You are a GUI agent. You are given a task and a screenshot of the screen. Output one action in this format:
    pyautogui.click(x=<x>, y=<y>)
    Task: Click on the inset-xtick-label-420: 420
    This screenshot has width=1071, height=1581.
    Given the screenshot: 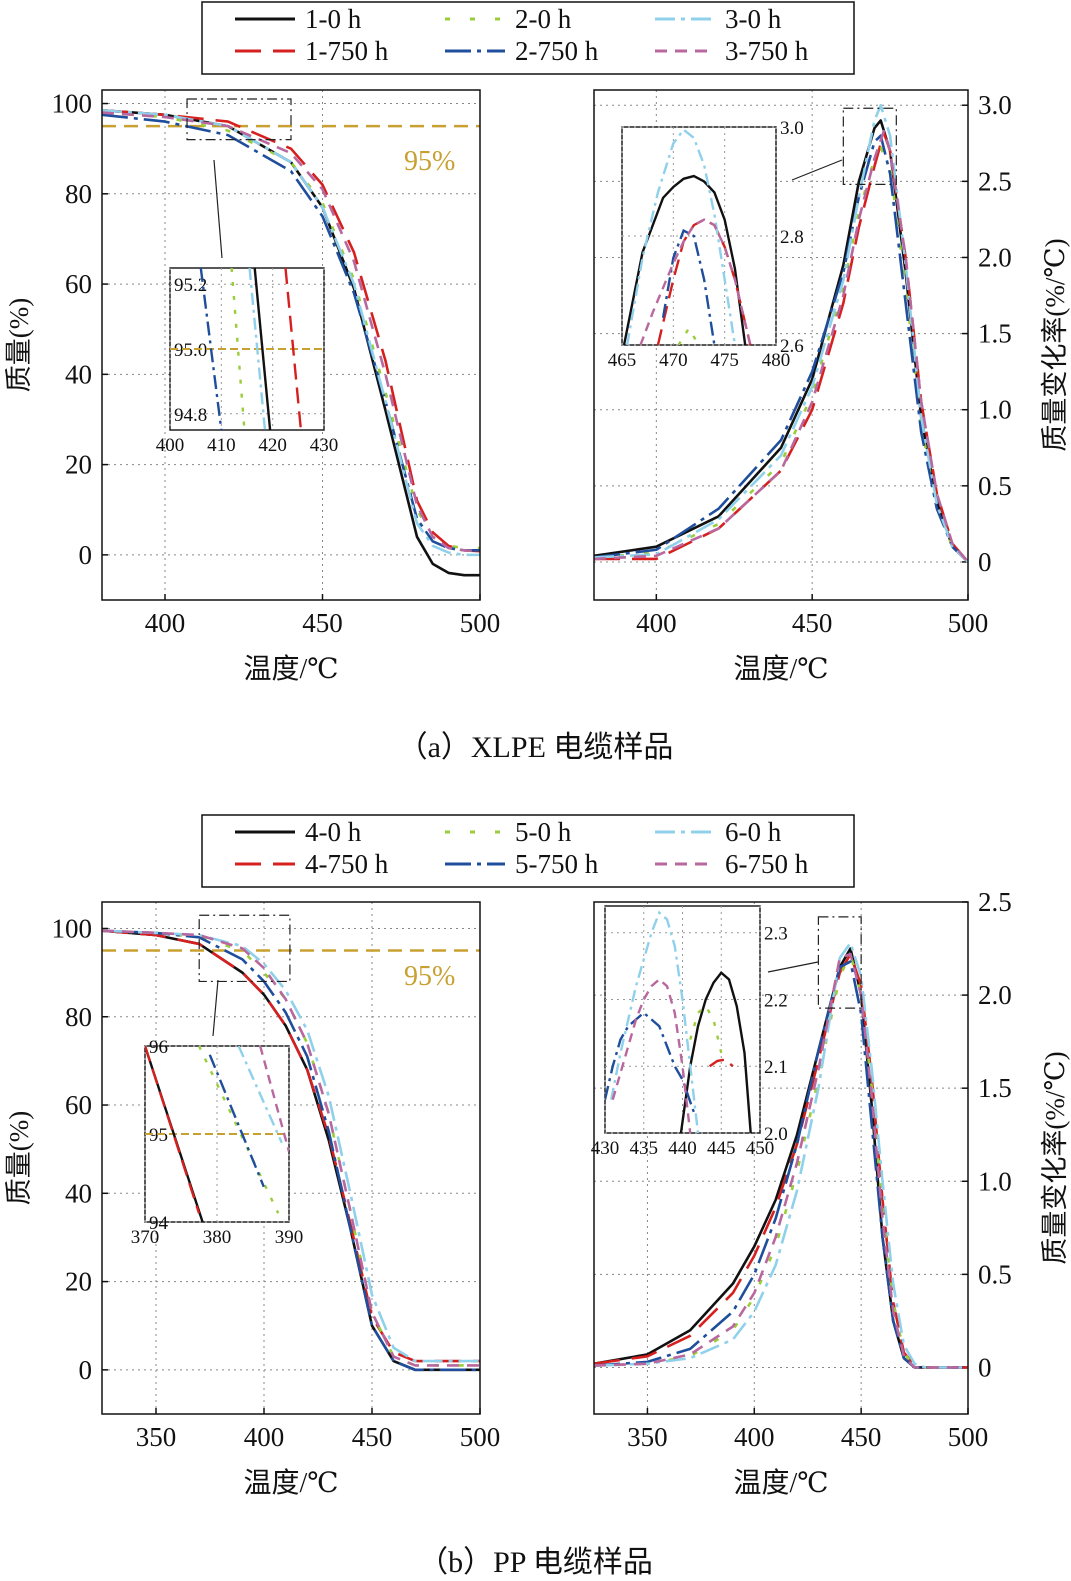 What is the action you would take?
    pyautogui.click(x=272, y=445)
    